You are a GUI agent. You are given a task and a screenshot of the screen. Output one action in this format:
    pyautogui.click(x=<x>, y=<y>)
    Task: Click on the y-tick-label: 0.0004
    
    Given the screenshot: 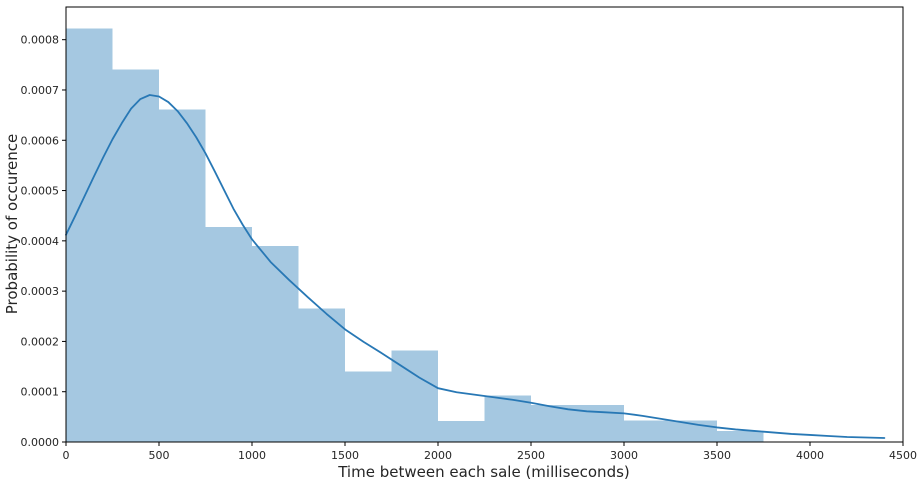 What is the action you would take?
    pyautogui.click(x=40, y=241)
    